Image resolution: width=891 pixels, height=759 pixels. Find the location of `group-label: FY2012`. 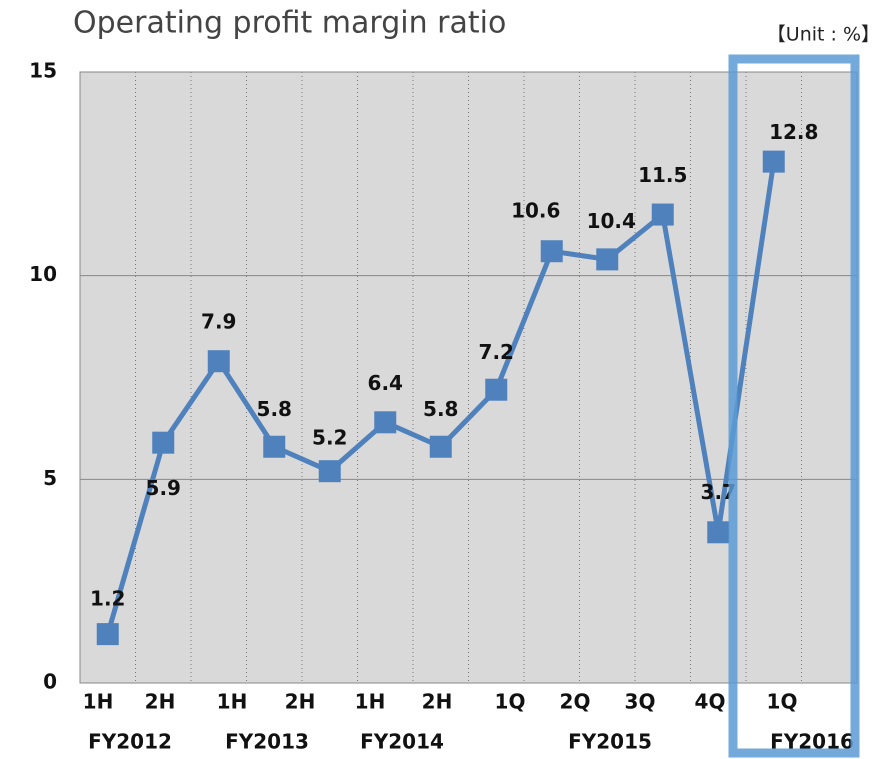

group-label: FY2012 is located at coordinates (130, 742).